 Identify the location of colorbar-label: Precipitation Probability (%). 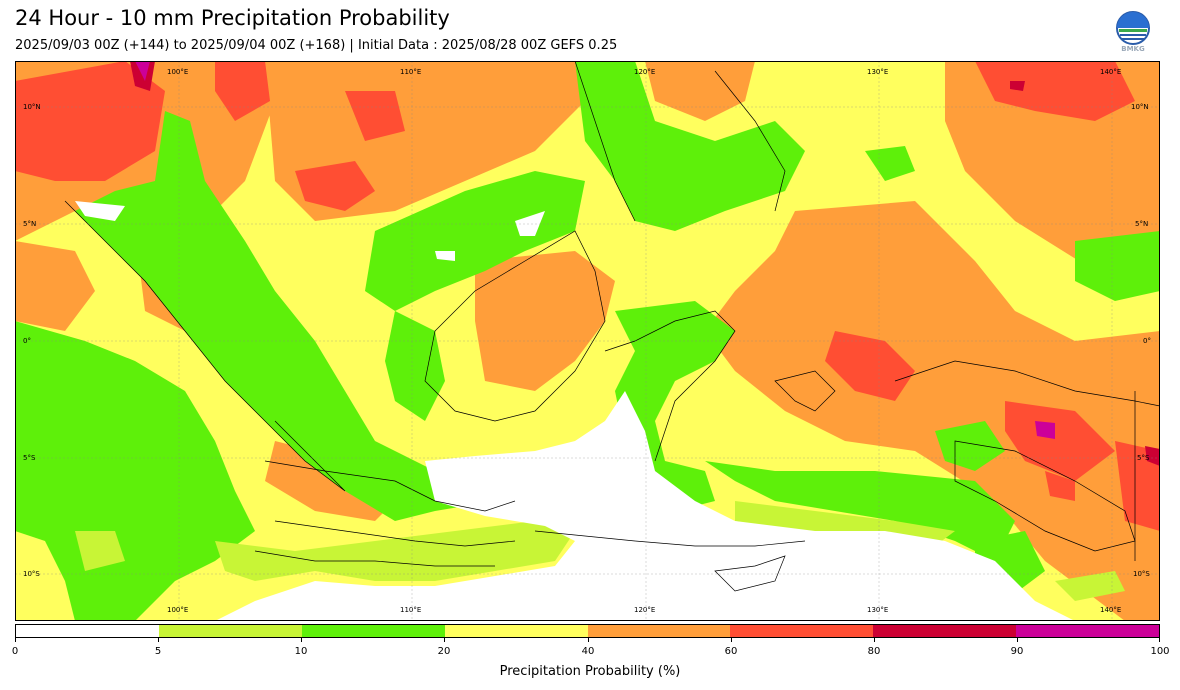
(590, 671).